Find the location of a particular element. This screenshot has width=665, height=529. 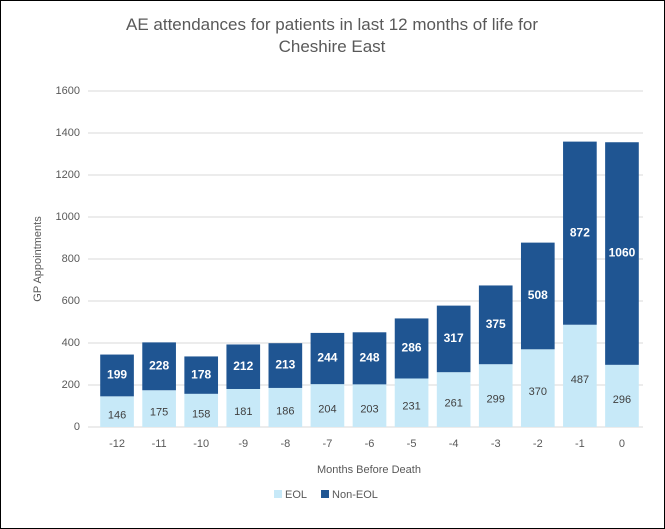

data-label: 487 is located at coordinates (580, 380).